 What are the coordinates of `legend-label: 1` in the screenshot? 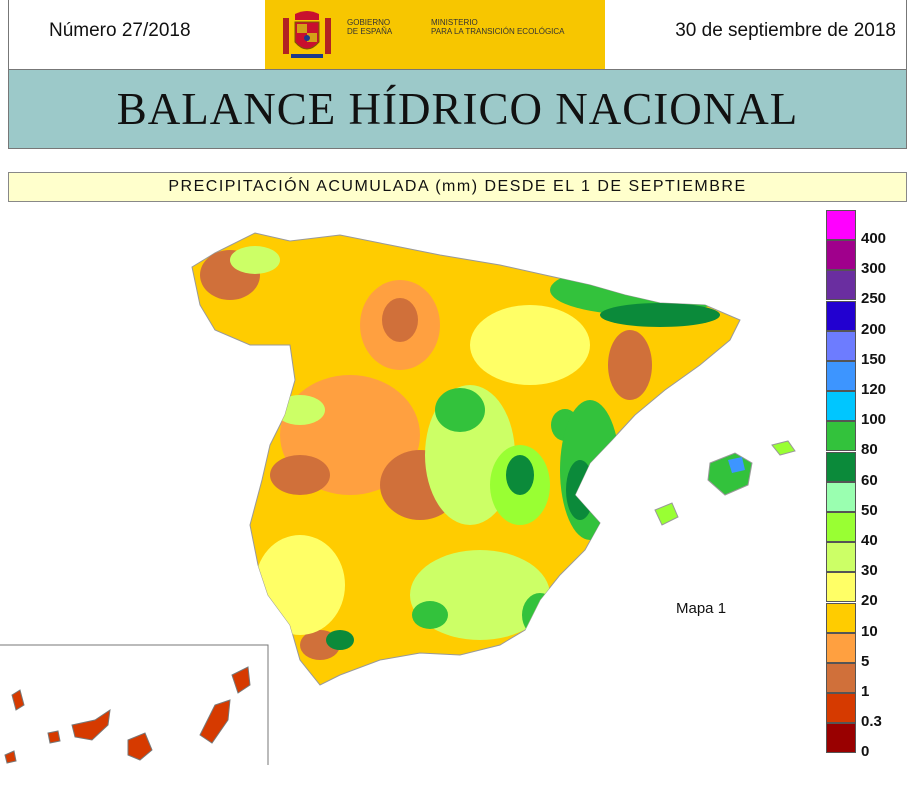 It's located at (865, 691).